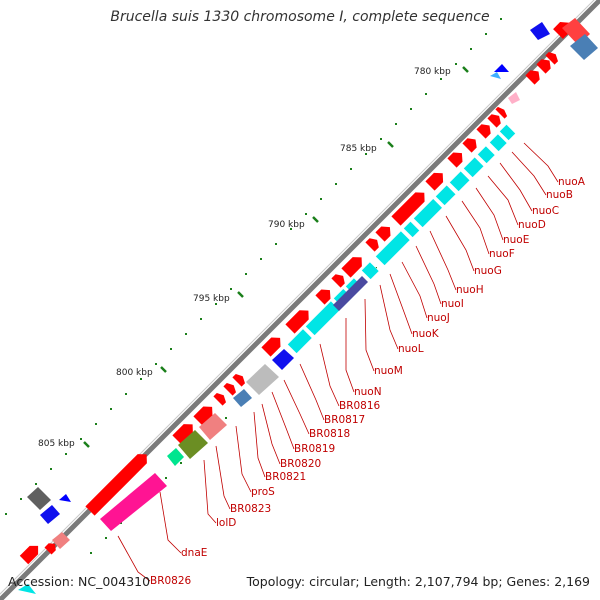  What do you see at coordinates (438, 318) in the screenshot?
I see `gene-label-nuoJ: nuoJ` at bounding box center [438, 318].